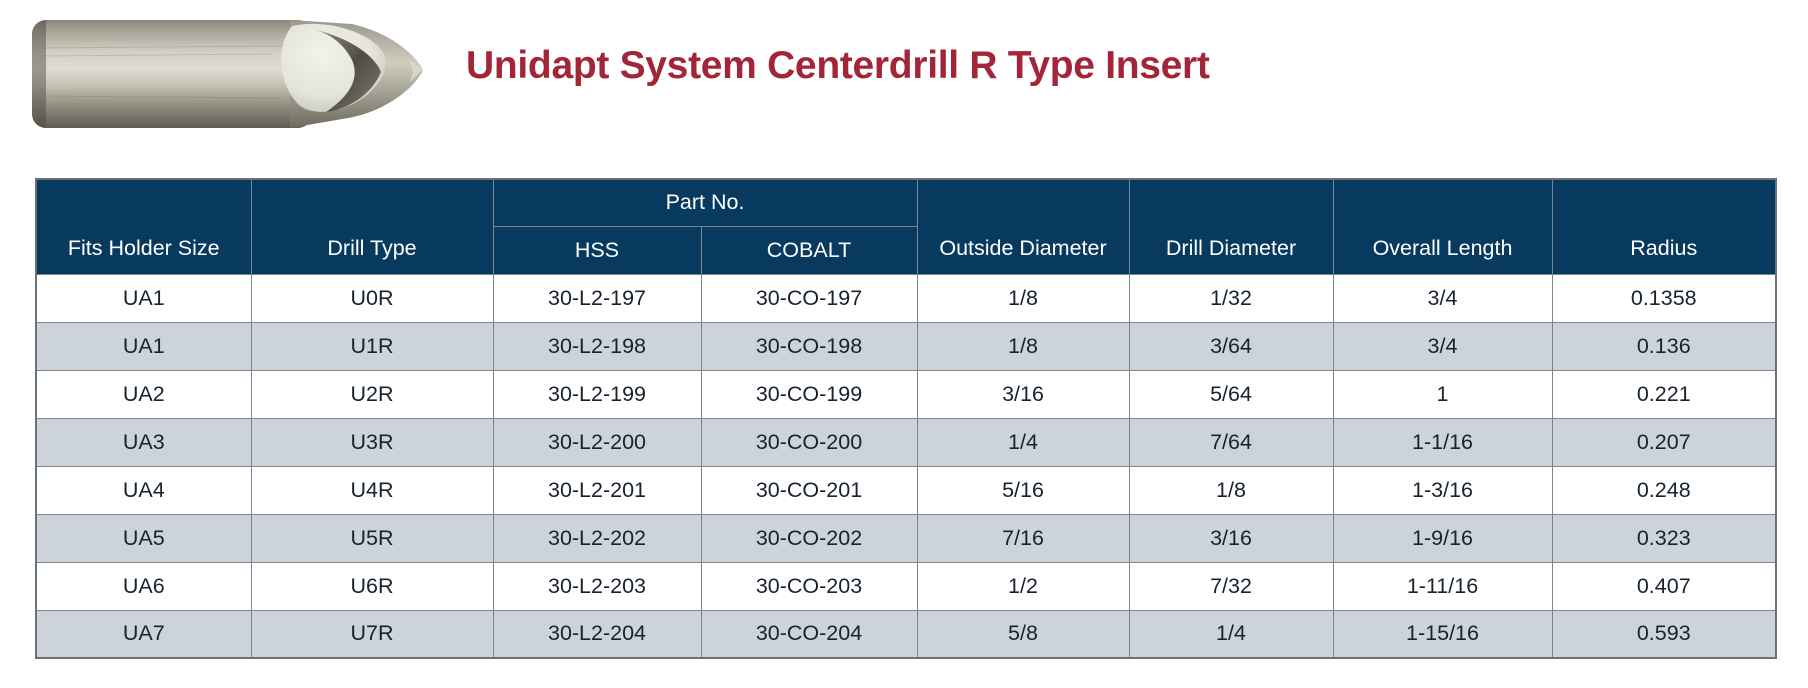 The height and width of the screenshot is (688, 1808). Describe the element at coordinates (1231, 490) in the screenshot. I see `cell-drill-diameter: 1/8` at that location.